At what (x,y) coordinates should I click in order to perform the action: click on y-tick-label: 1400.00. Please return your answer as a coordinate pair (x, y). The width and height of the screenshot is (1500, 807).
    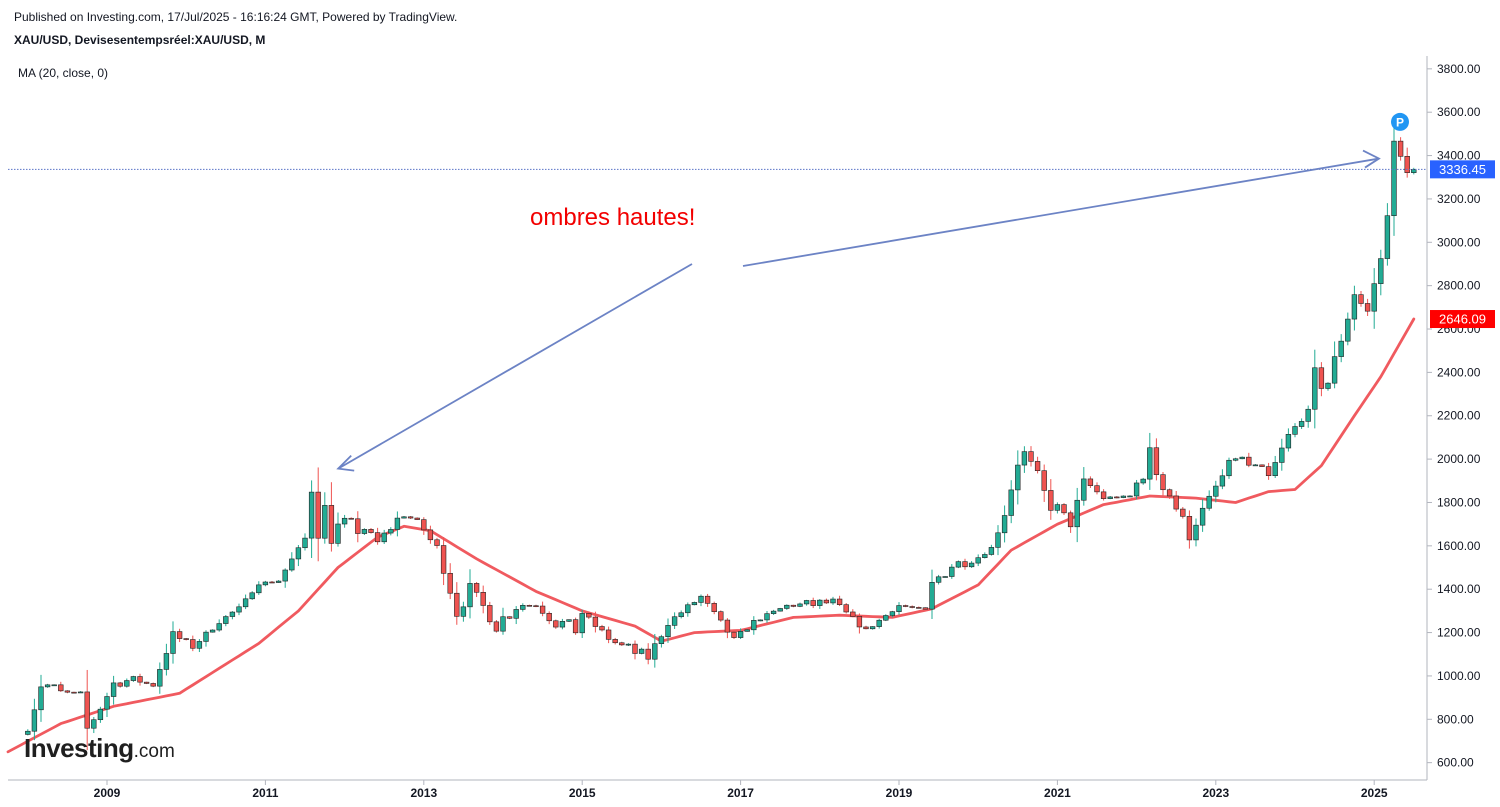
    Looking at the image, I should click on (1459, 589).